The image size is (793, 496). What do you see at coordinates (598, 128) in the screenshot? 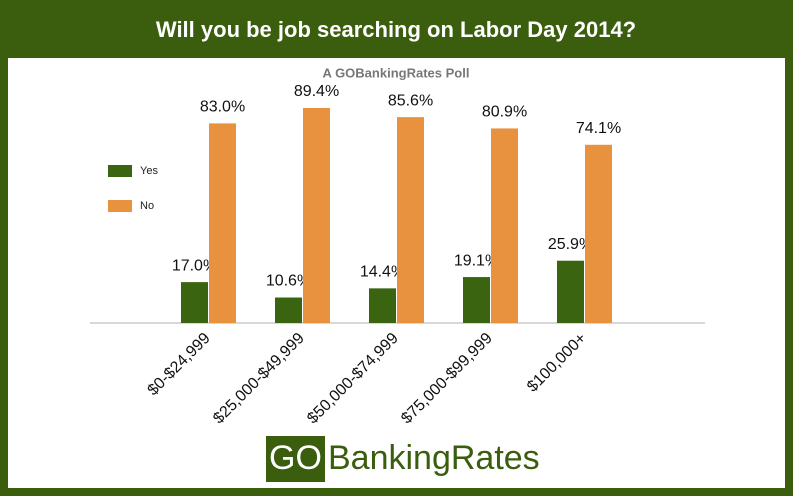
I see `value-label: 74.1%` at bounding box center [598, 128].